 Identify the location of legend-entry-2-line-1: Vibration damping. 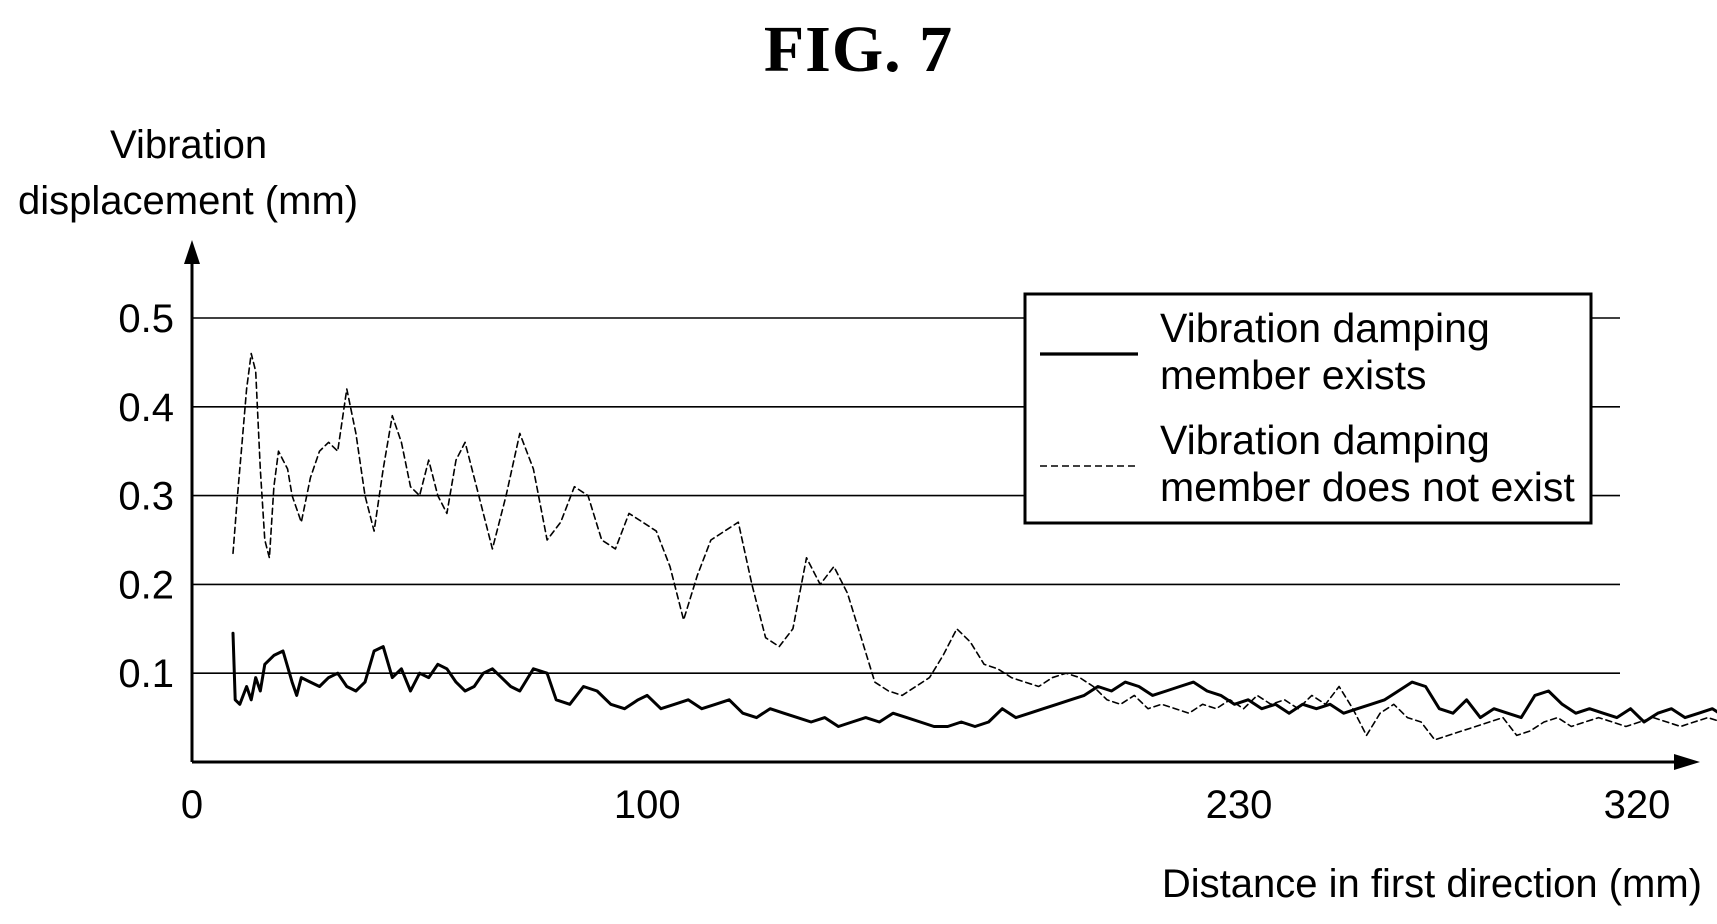
(1325, 440).